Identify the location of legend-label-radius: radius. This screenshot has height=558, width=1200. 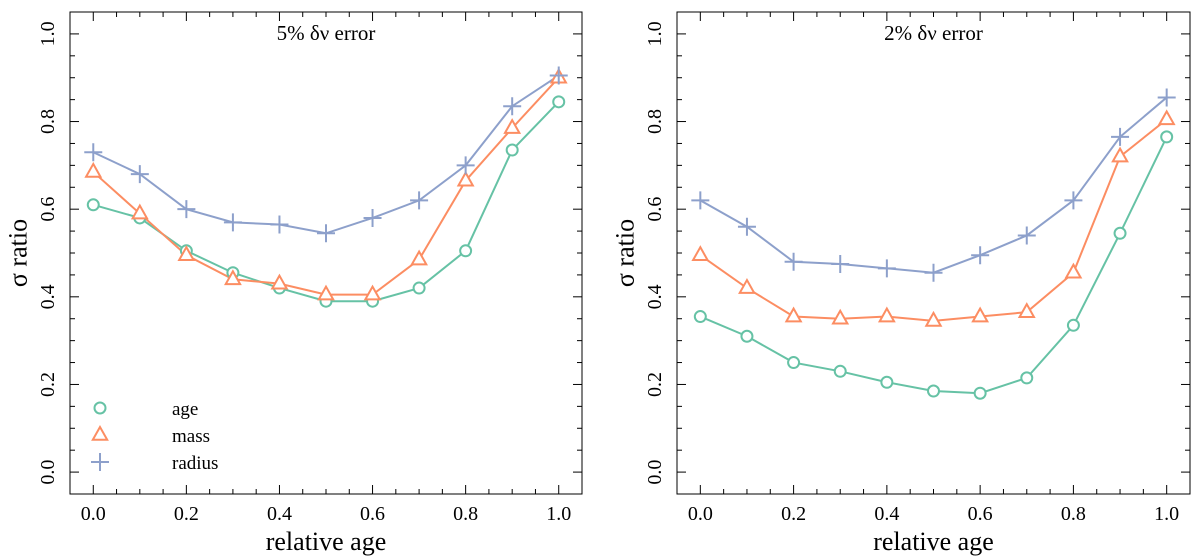
(195, 463).